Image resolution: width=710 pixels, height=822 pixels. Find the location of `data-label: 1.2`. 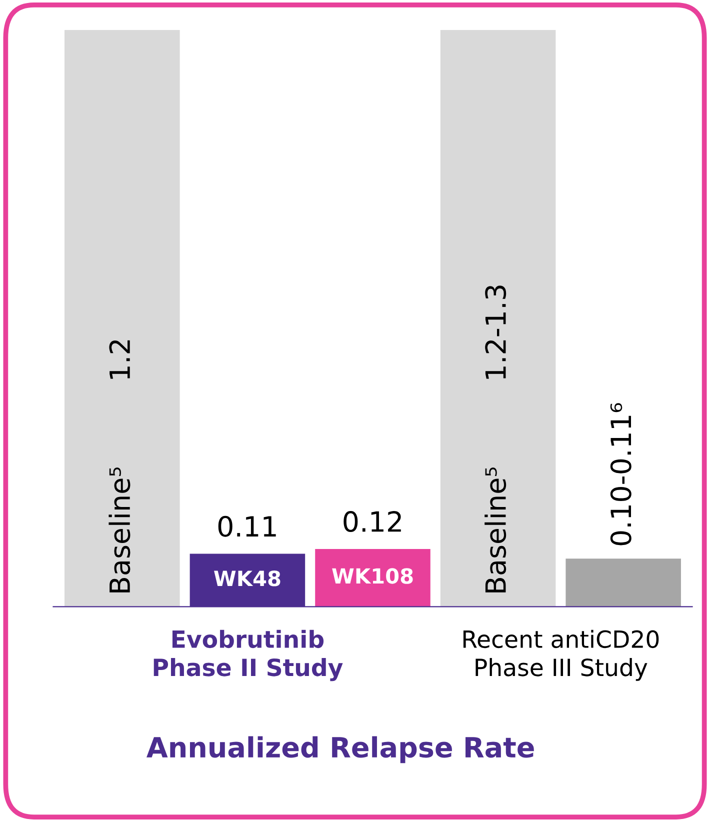

data-label: 1.2 is located at coordinates (119, 359).